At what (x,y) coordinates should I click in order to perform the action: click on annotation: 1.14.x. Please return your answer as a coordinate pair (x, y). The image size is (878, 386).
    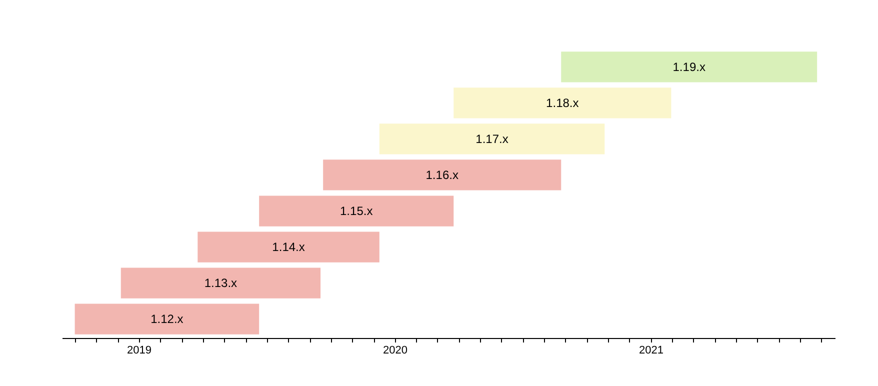
    Looking at the image, I should click on (288, 247).